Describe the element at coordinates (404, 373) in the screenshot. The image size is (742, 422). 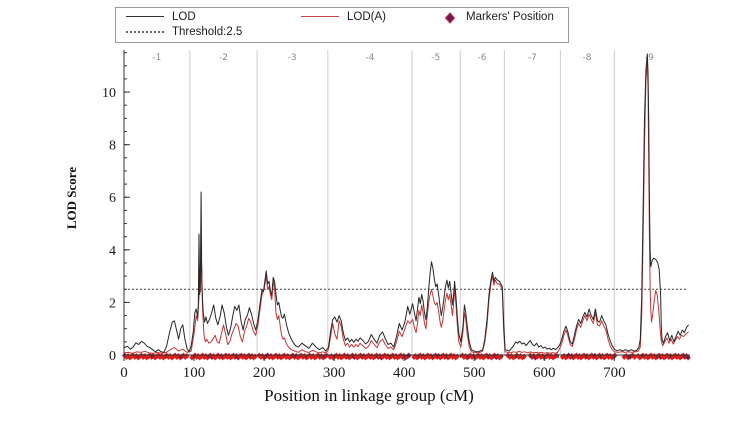
I see `x-tick-label: 400` at that location.